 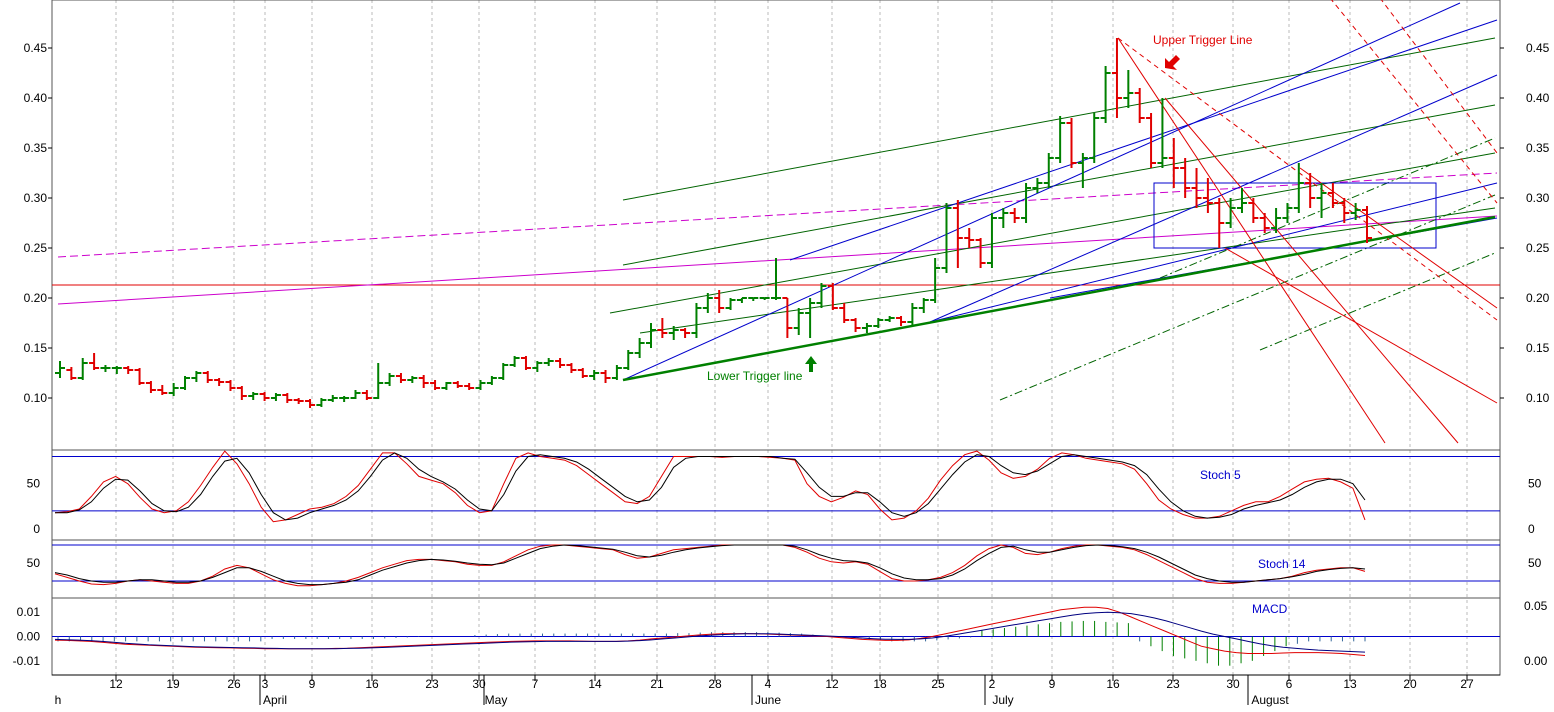 I want to click on osc-y-label-right: 50, so click(x=1535, y=563).